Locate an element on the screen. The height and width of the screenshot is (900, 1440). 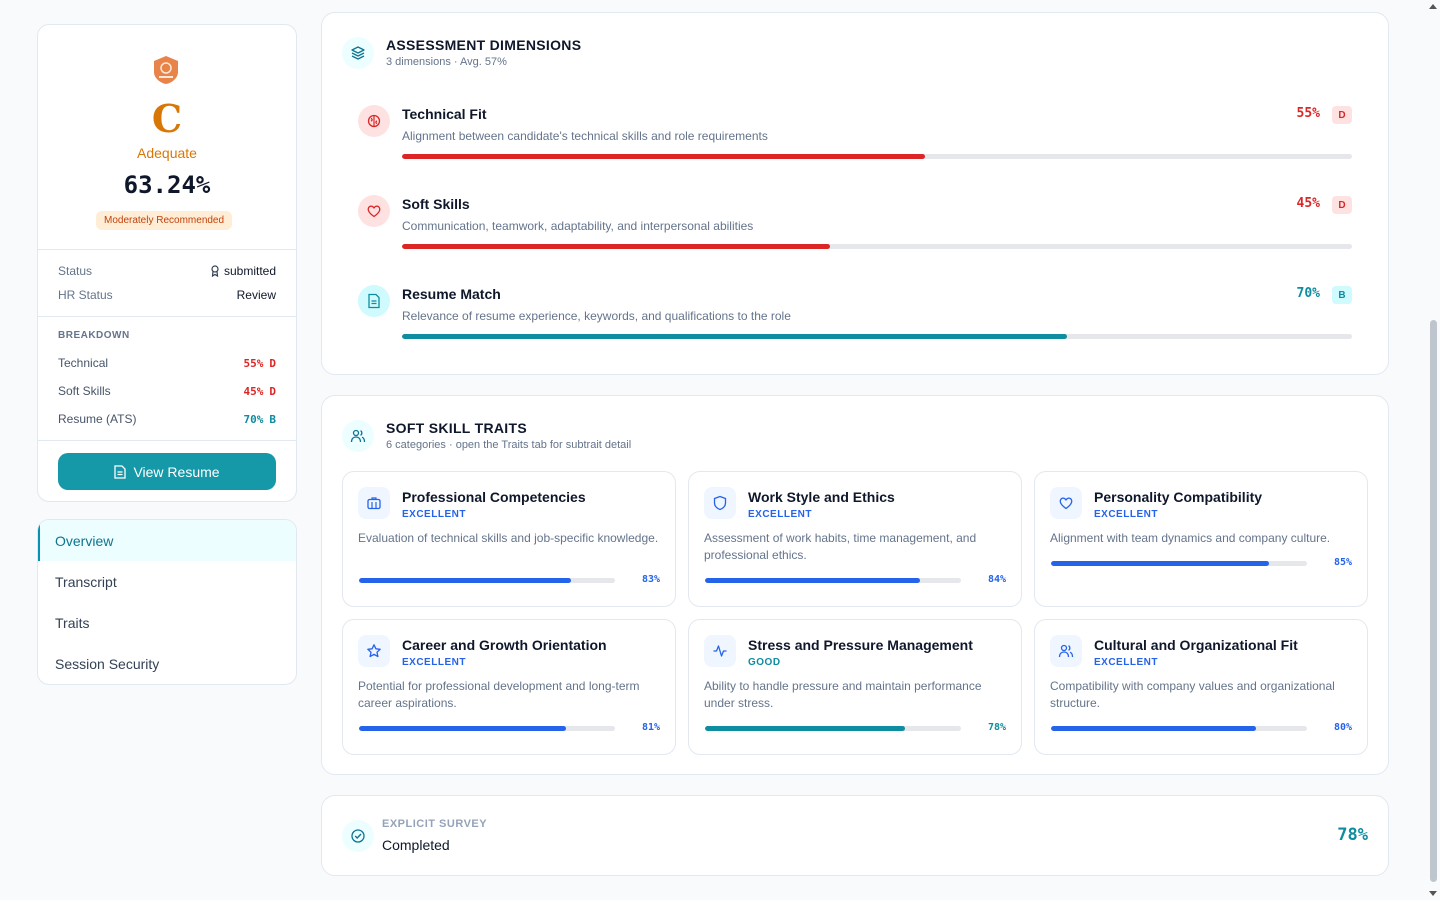
scroll-up-icon is located at coordinates (1433, 6).